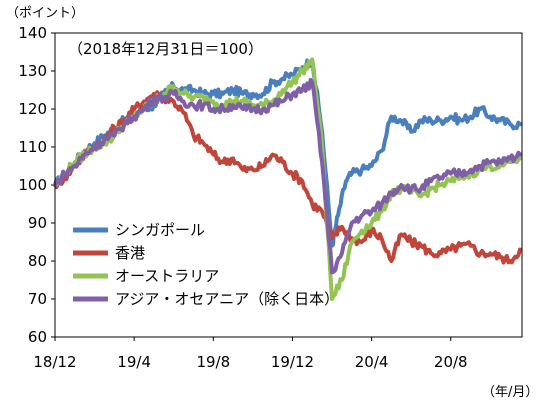  I want to click on y-tick-label: 100, so click(32, 185).